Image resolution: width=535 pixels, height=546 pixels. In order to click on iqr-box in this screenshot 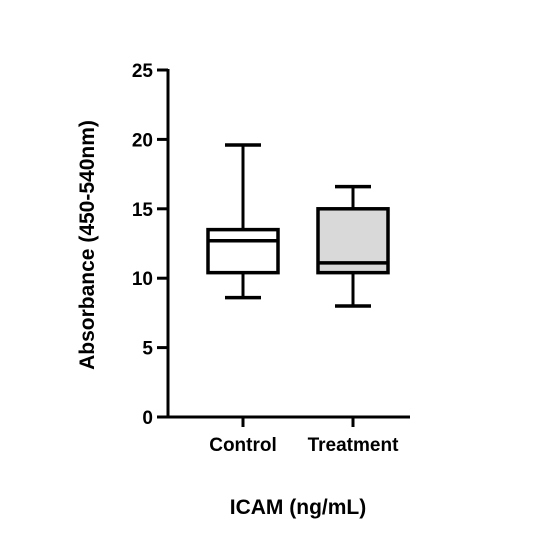, I will do `click(243, 251)`.